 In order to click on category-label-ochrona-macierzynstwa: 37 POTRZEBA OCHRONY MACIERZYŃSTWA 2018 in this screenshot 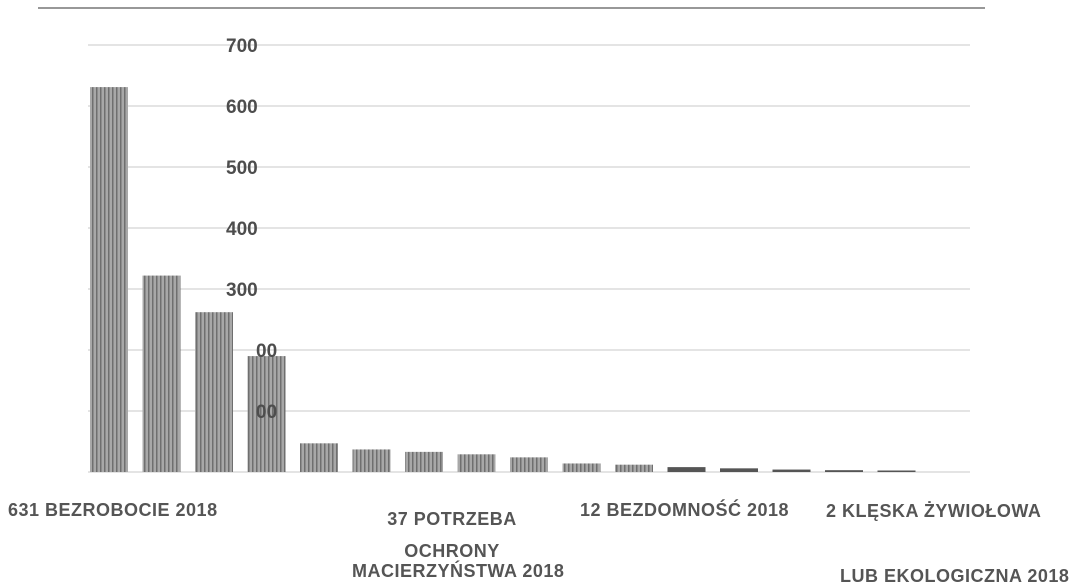, I will do `click(458, 545)`.